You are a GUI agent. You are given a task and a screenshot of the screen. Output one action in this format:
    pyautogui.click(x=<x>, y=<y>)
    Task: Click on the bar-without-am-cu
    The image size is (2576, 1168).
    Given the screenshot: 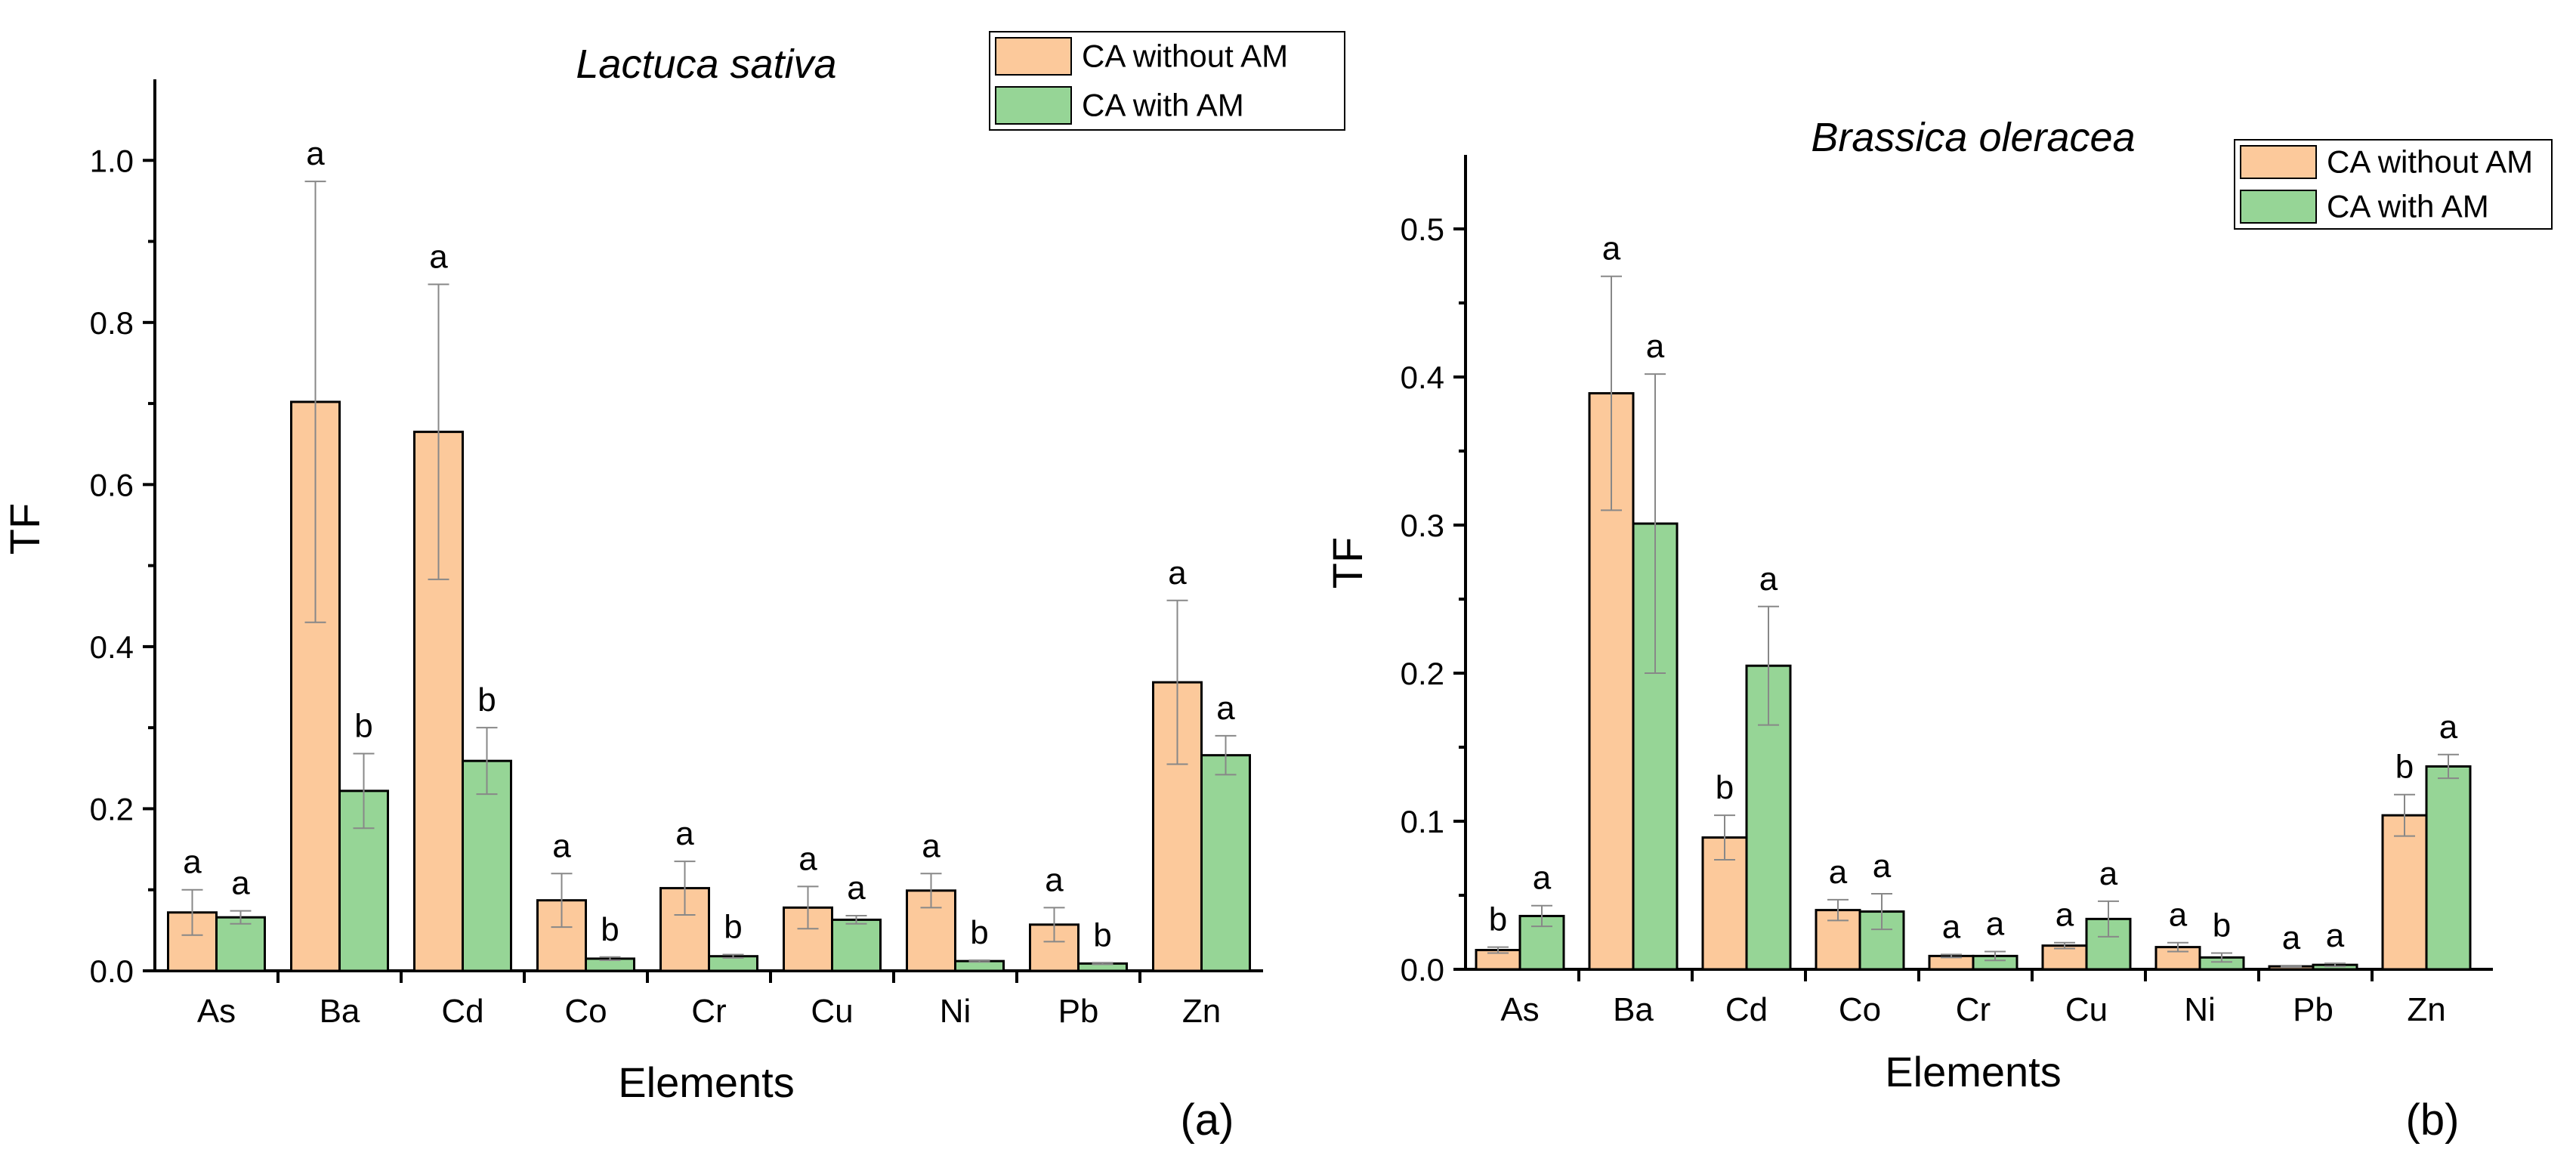 What is the action you would take?
    pyautogui.click(x=2064, y=957)
    